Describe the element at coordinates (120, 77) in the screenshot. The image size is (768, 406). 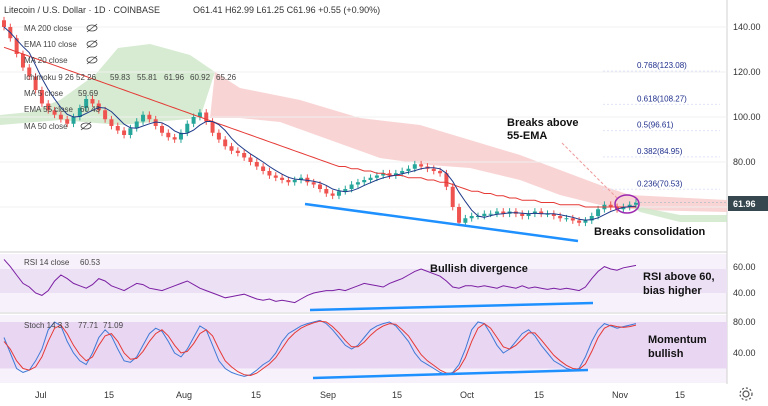
I see `ichimoku-val-1: 59.83` at that location.